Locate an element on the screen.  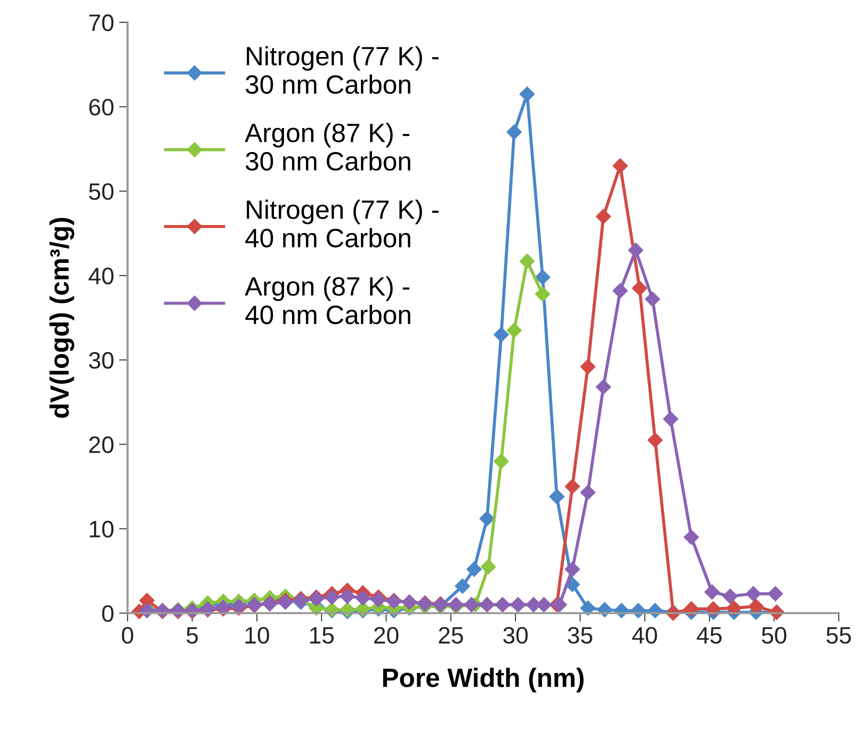
x-axis-title: Pore Width (nm) is located at coordinates (483, 680).